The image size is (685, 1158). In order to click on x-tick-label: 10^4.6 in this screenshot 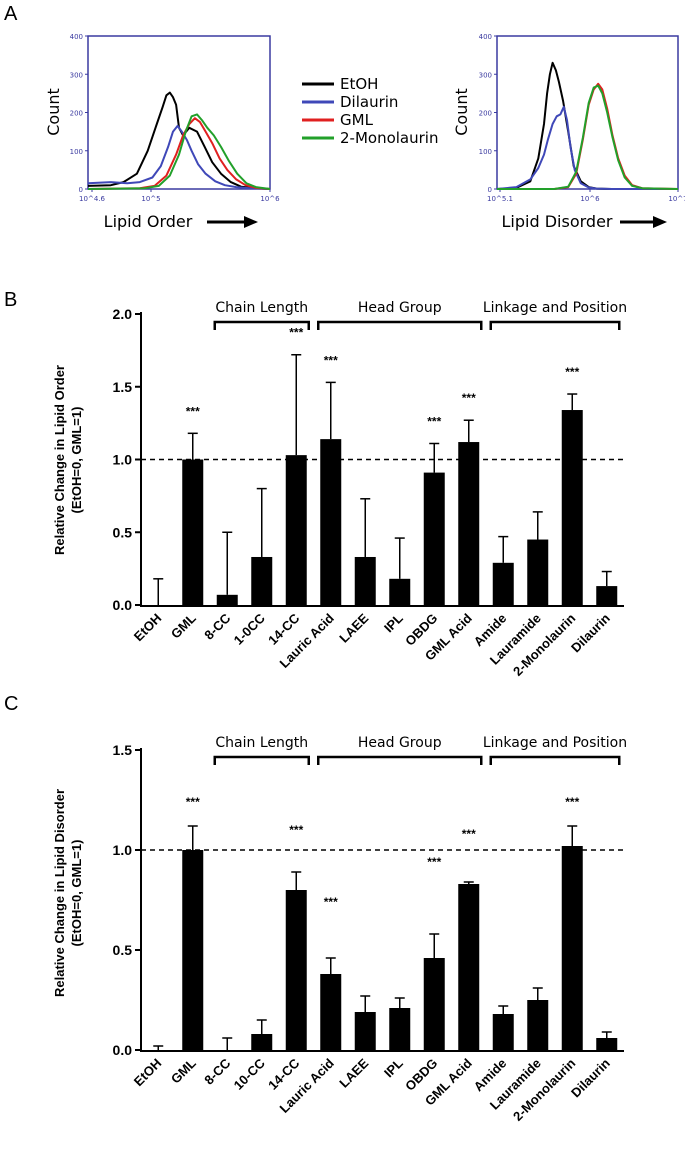, I will do `click(92, 199)`.